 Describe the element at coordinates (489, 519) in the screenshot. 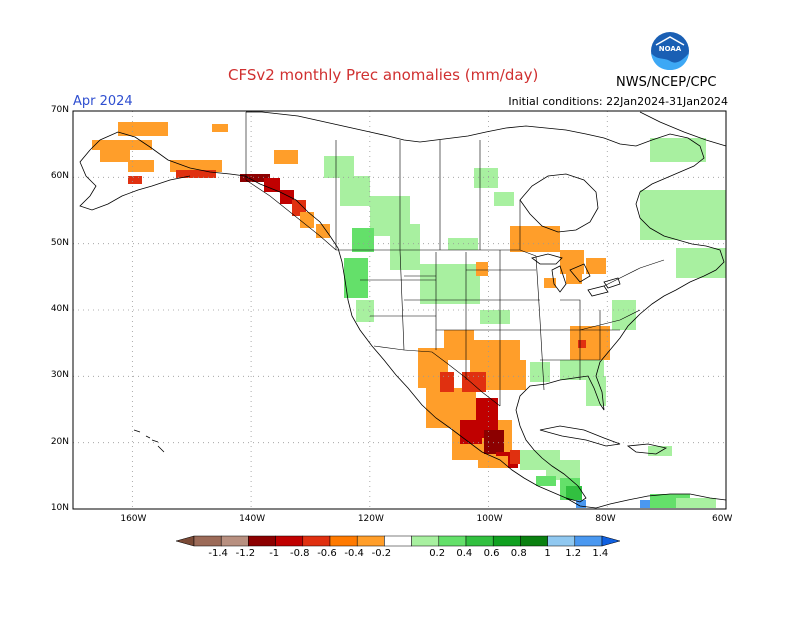

I see `longitude-tick-label: 100W` at that location.